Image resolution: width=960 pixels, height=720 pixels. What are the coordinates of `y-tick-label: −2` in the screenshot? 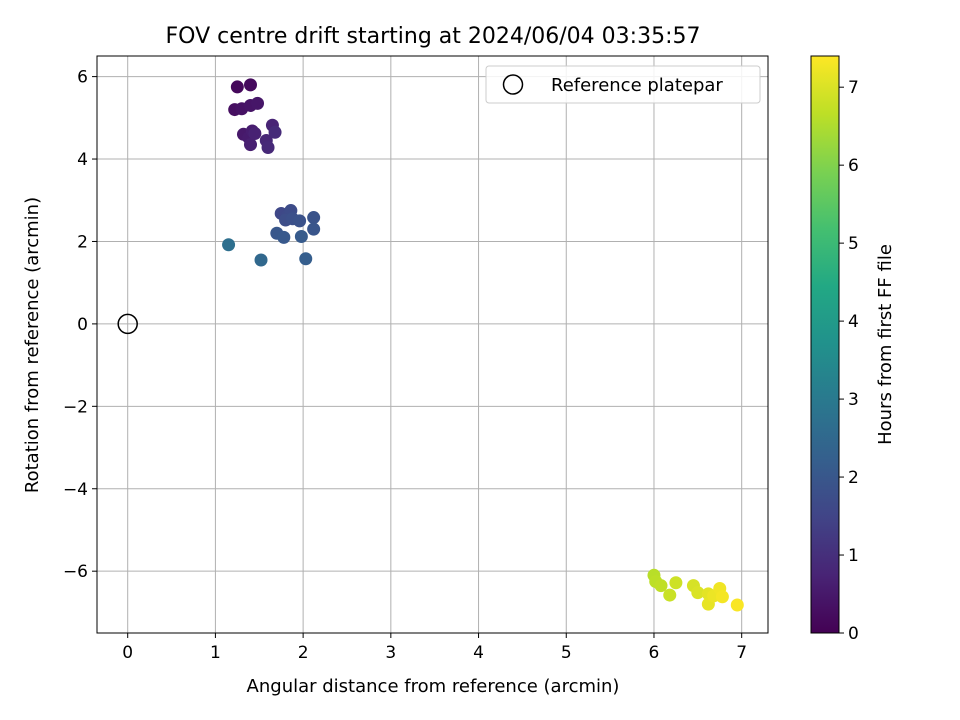 It's located at (75, 407).